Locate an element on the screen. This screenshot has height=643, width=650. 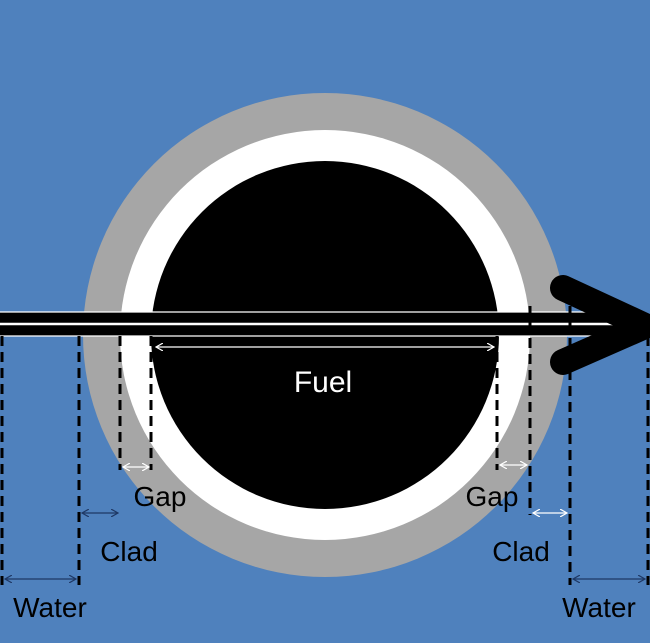
label-gap-right: Gap is located at coordinates (492, 496).